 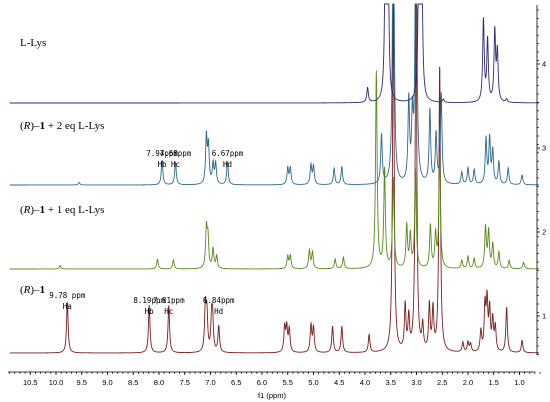 What do you see at coordinates (236, 382) in the screenshot?
I see `x-tick-label: 6.5` at bounding box center [236, 382].